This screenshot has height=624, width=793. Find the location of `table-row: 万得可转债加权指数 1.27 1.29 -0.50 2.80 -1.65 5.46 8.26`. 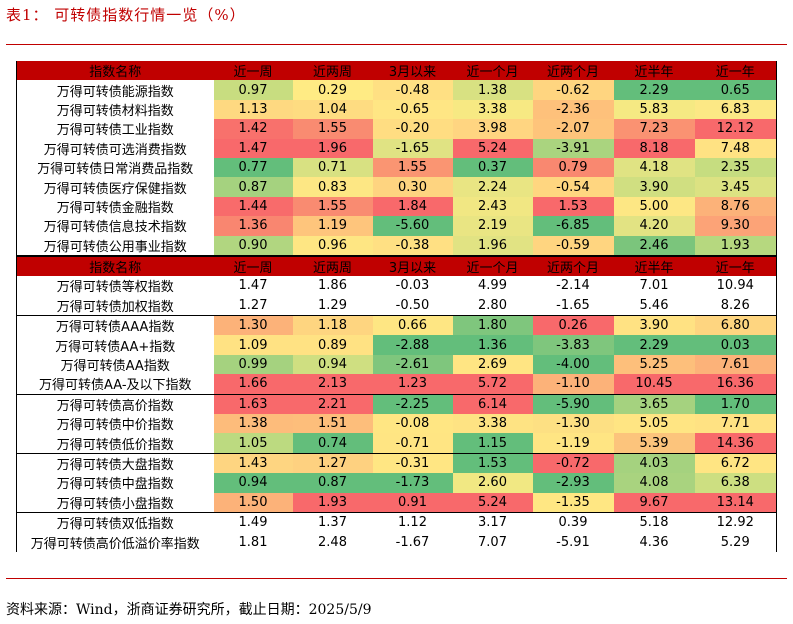

table-row: 万得可转债加权指数 1.27 1.29 -0.50 2.80 -1.65 5.46 8.26 is located at coordinates (396, 305).